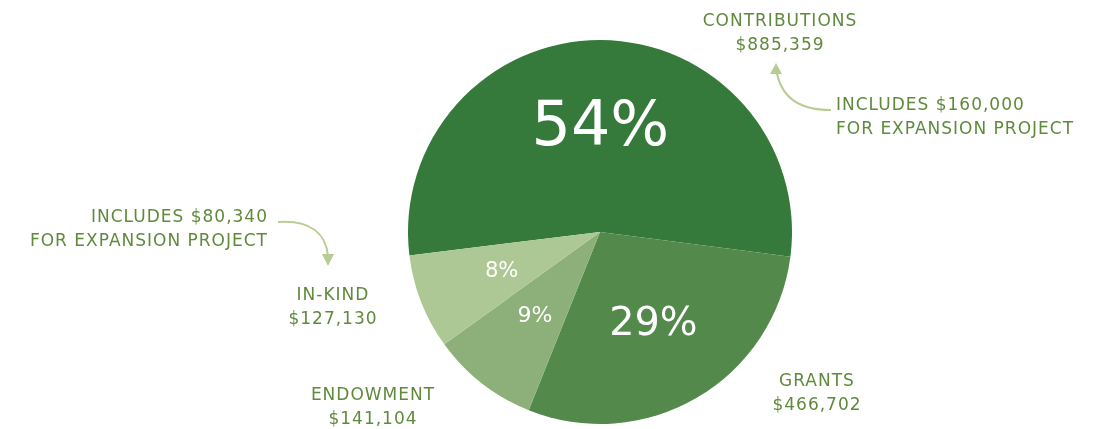 The height and width of the screenshot is (429, 1100). What do you see at coordinates (373, 418) in the screenshot?
I see `text: $141,104` at bounding box center [373, 418].